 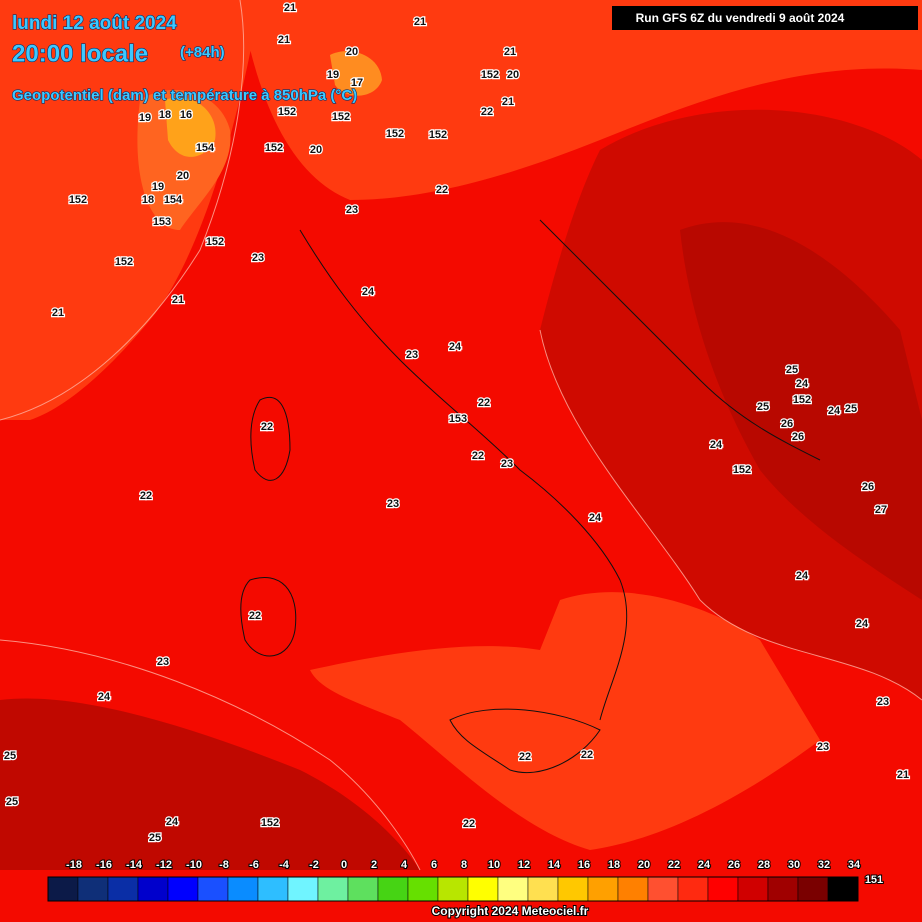 I want to click on legend-tick-label: 22, so click(x=674, y=865).